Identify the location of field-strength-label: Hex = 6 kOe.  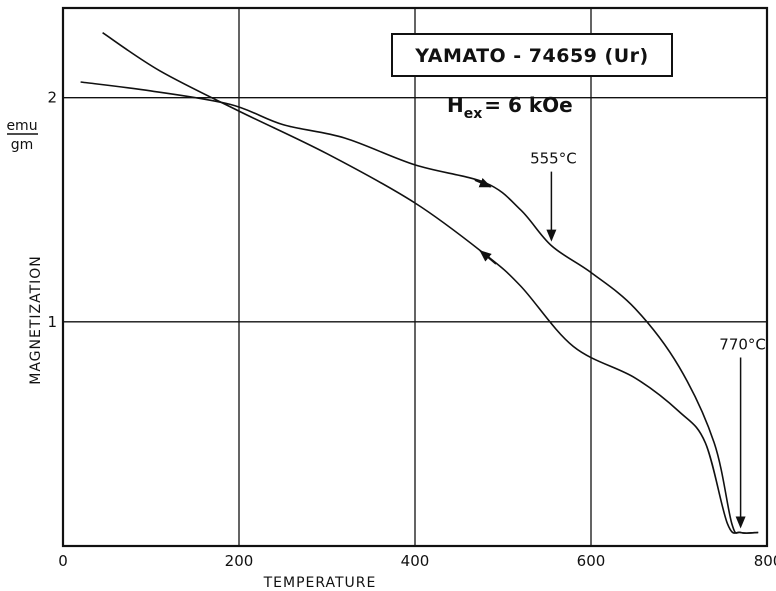
(510, 107).